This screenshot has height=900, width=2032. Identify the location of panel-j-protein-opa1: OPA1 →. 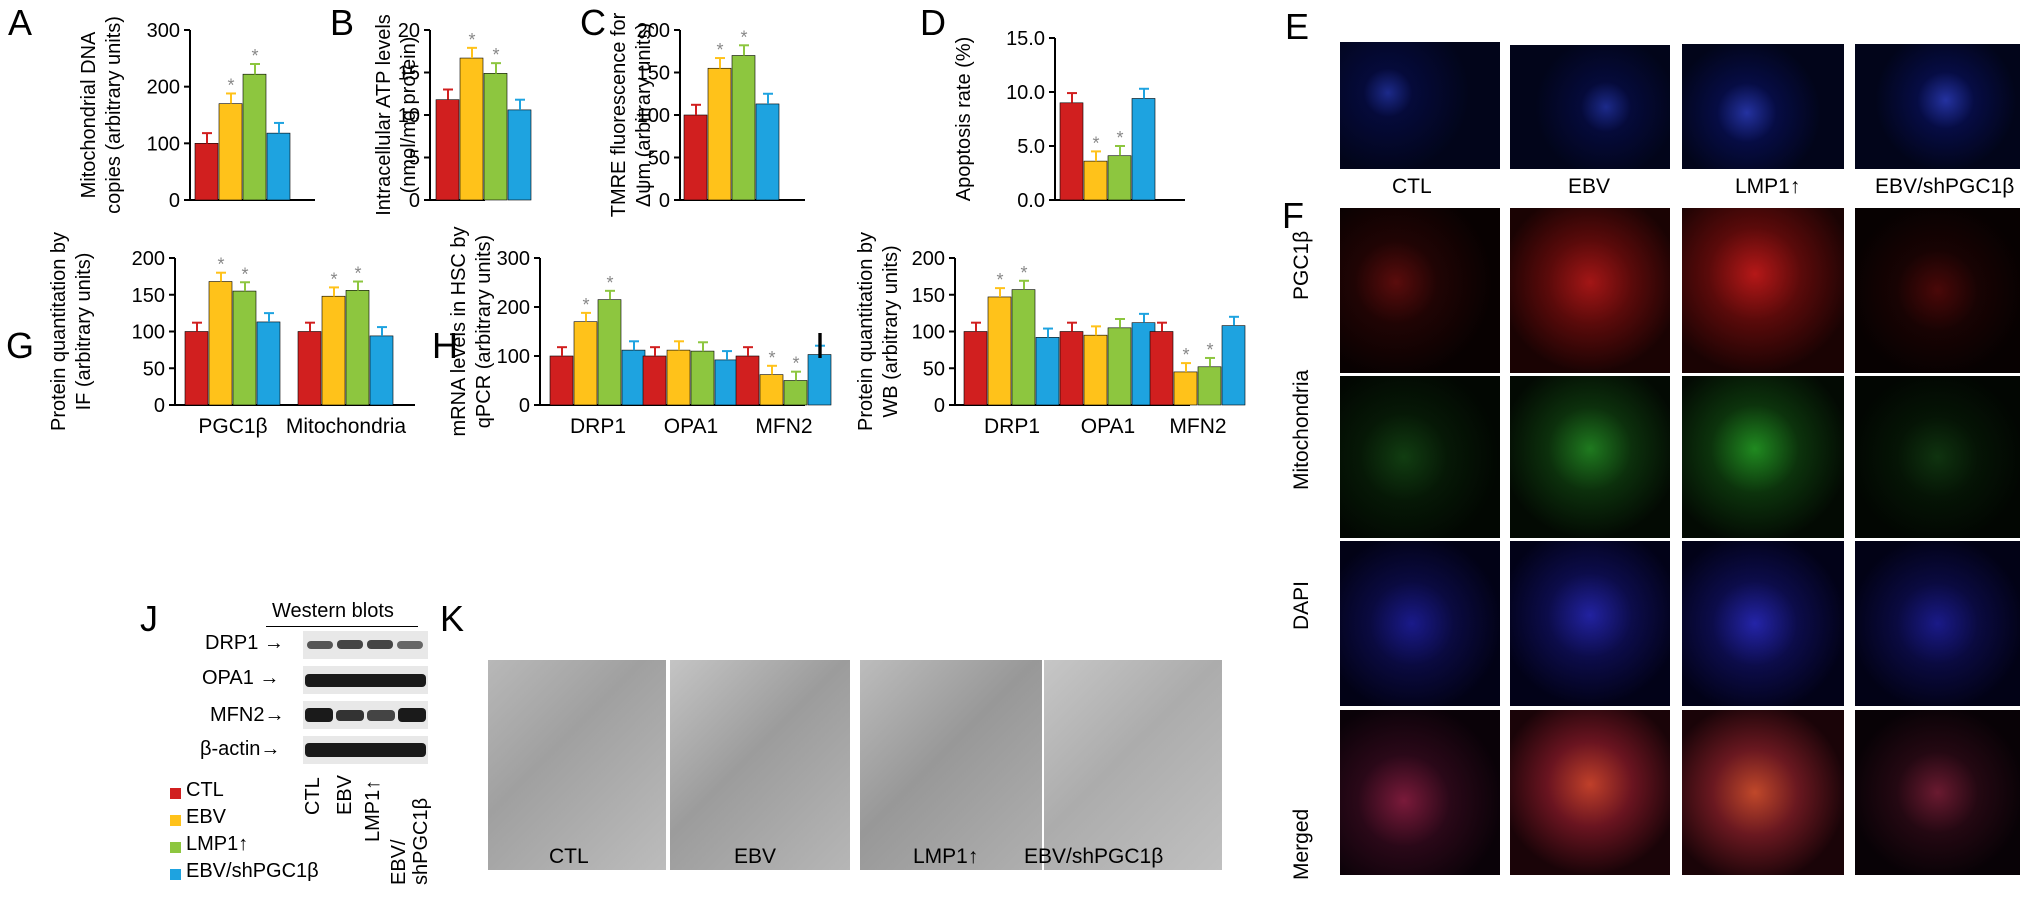
(241, 678).